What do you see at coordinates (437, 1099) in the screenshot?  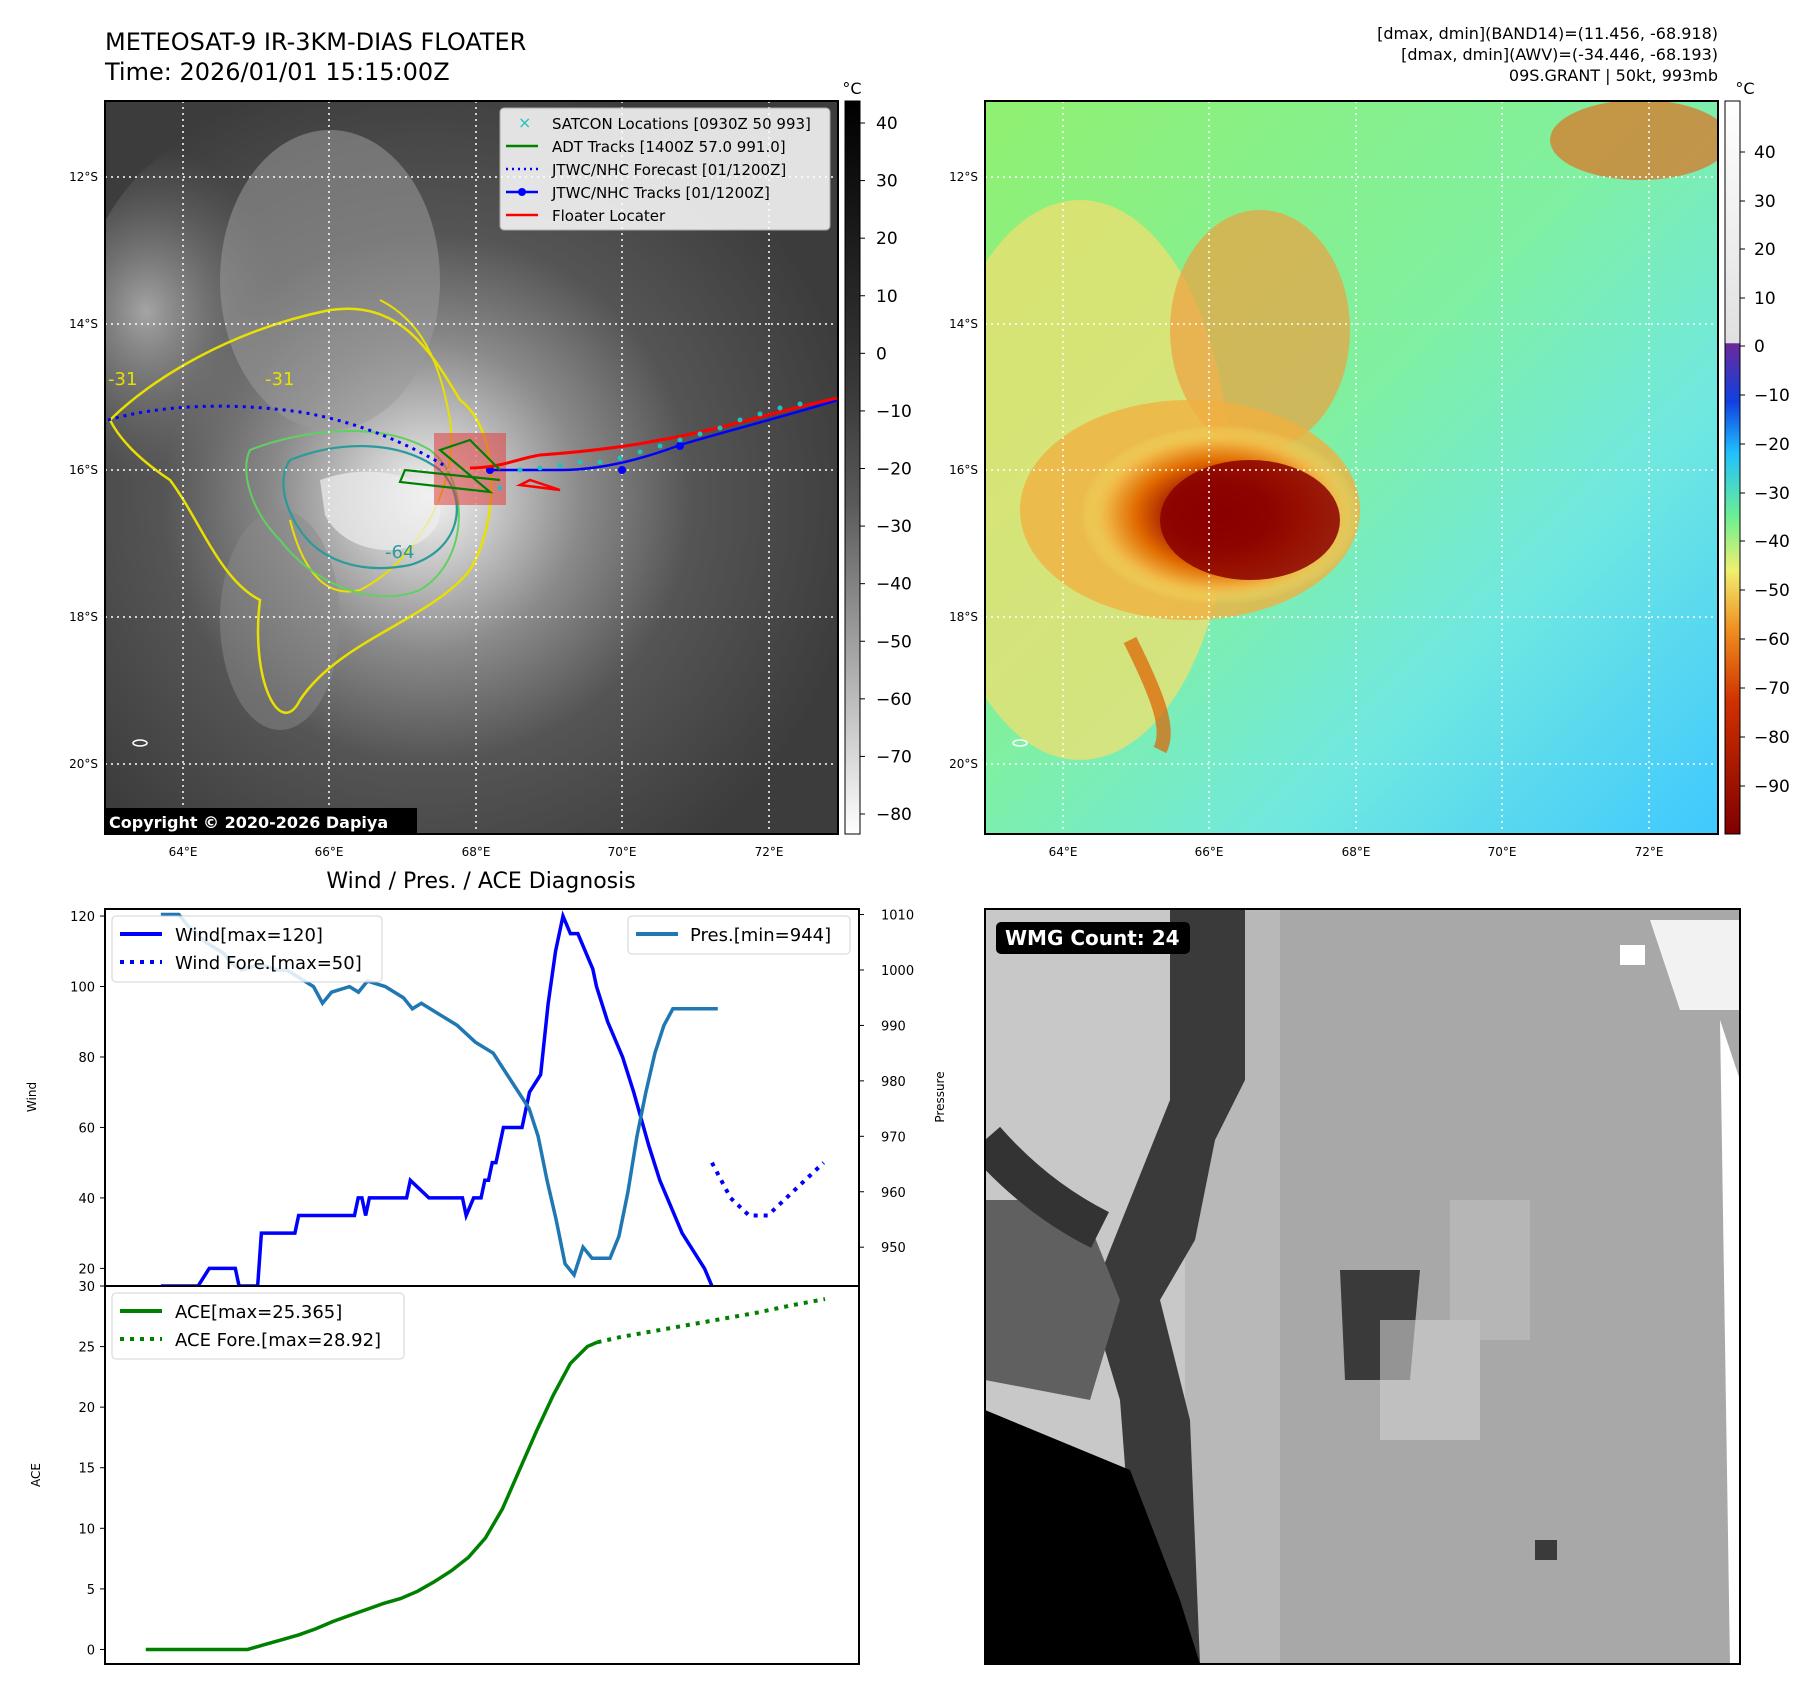 I see `wind-line` at bounding box center [437, 1099].